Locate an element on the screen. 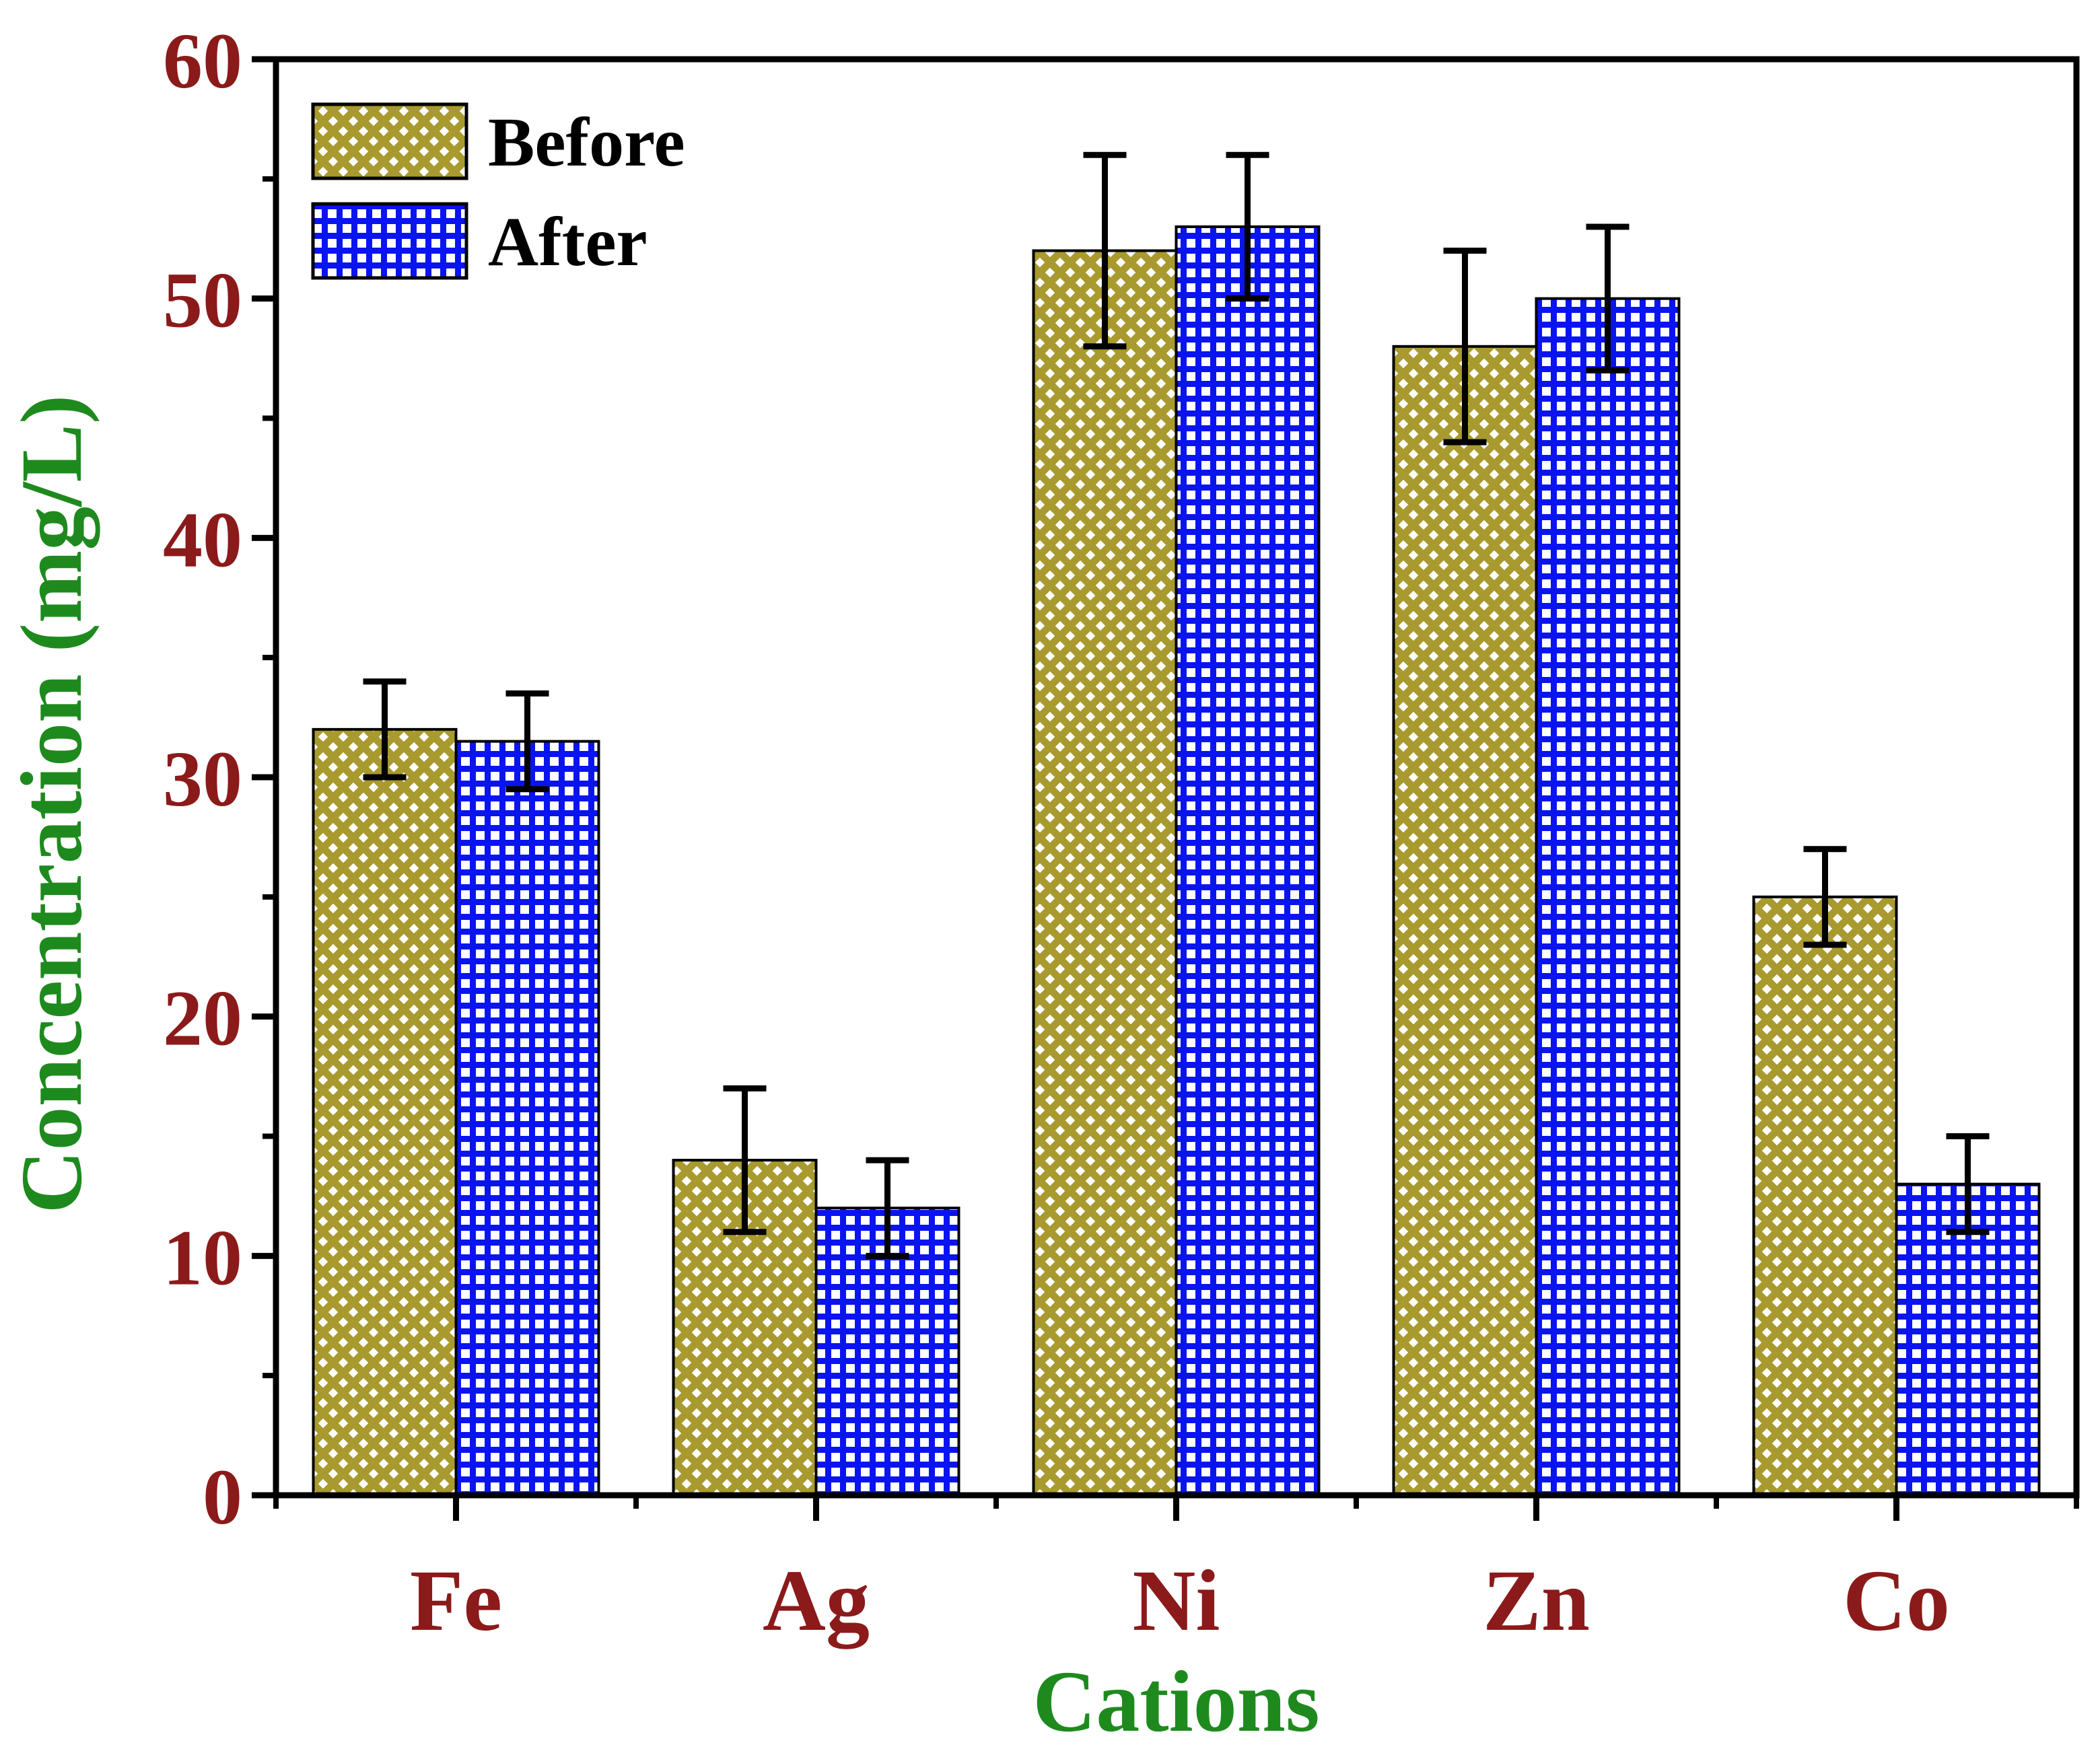 The image size is (2100, 1755). legend-swatch-before is located at coordinates (390, 141).